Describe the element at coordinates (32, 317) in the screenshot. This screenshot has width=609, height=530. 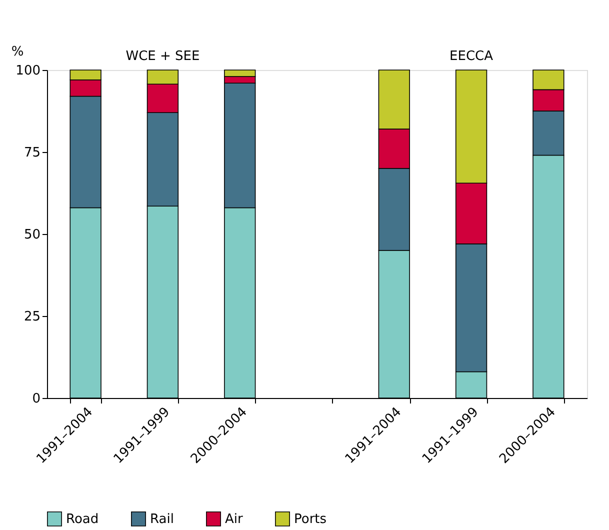
I see `y-tick-label: 25` at that location.